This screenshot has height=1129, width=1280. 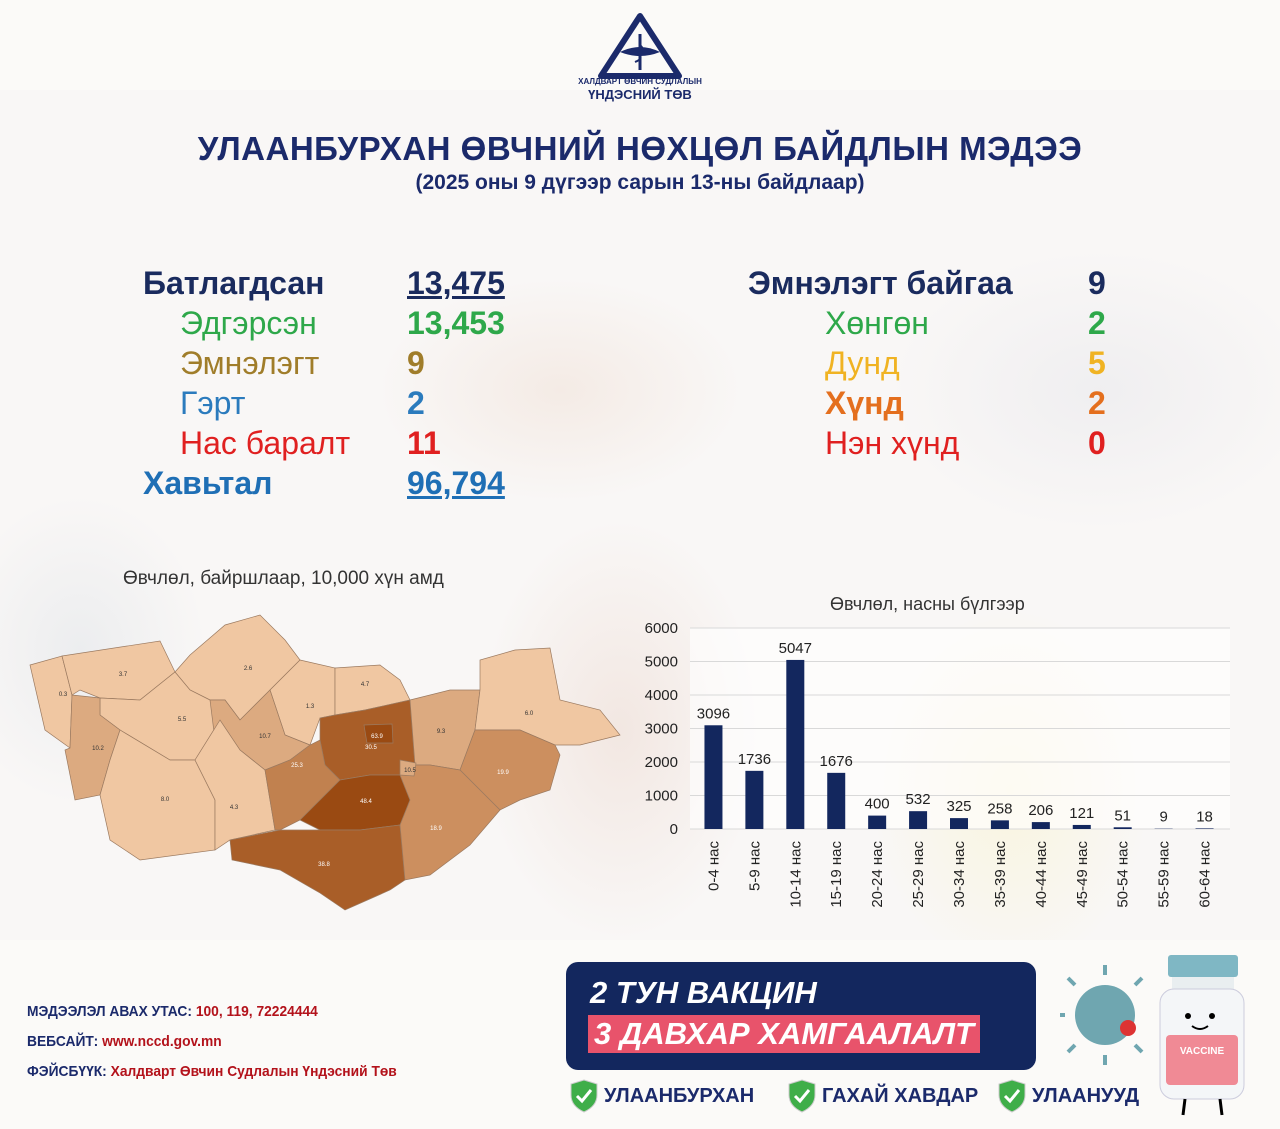 What do you see at coordinates (918, 799) in the screenshot?
I see `data-label: 532` at bounding box center [918, 799].